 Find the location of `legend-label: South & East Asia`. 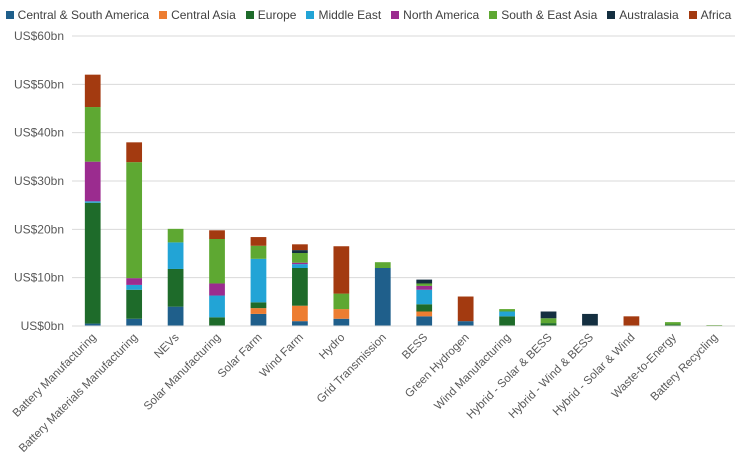

legend-label: South & East Asia is located at coordinates (549, 15).